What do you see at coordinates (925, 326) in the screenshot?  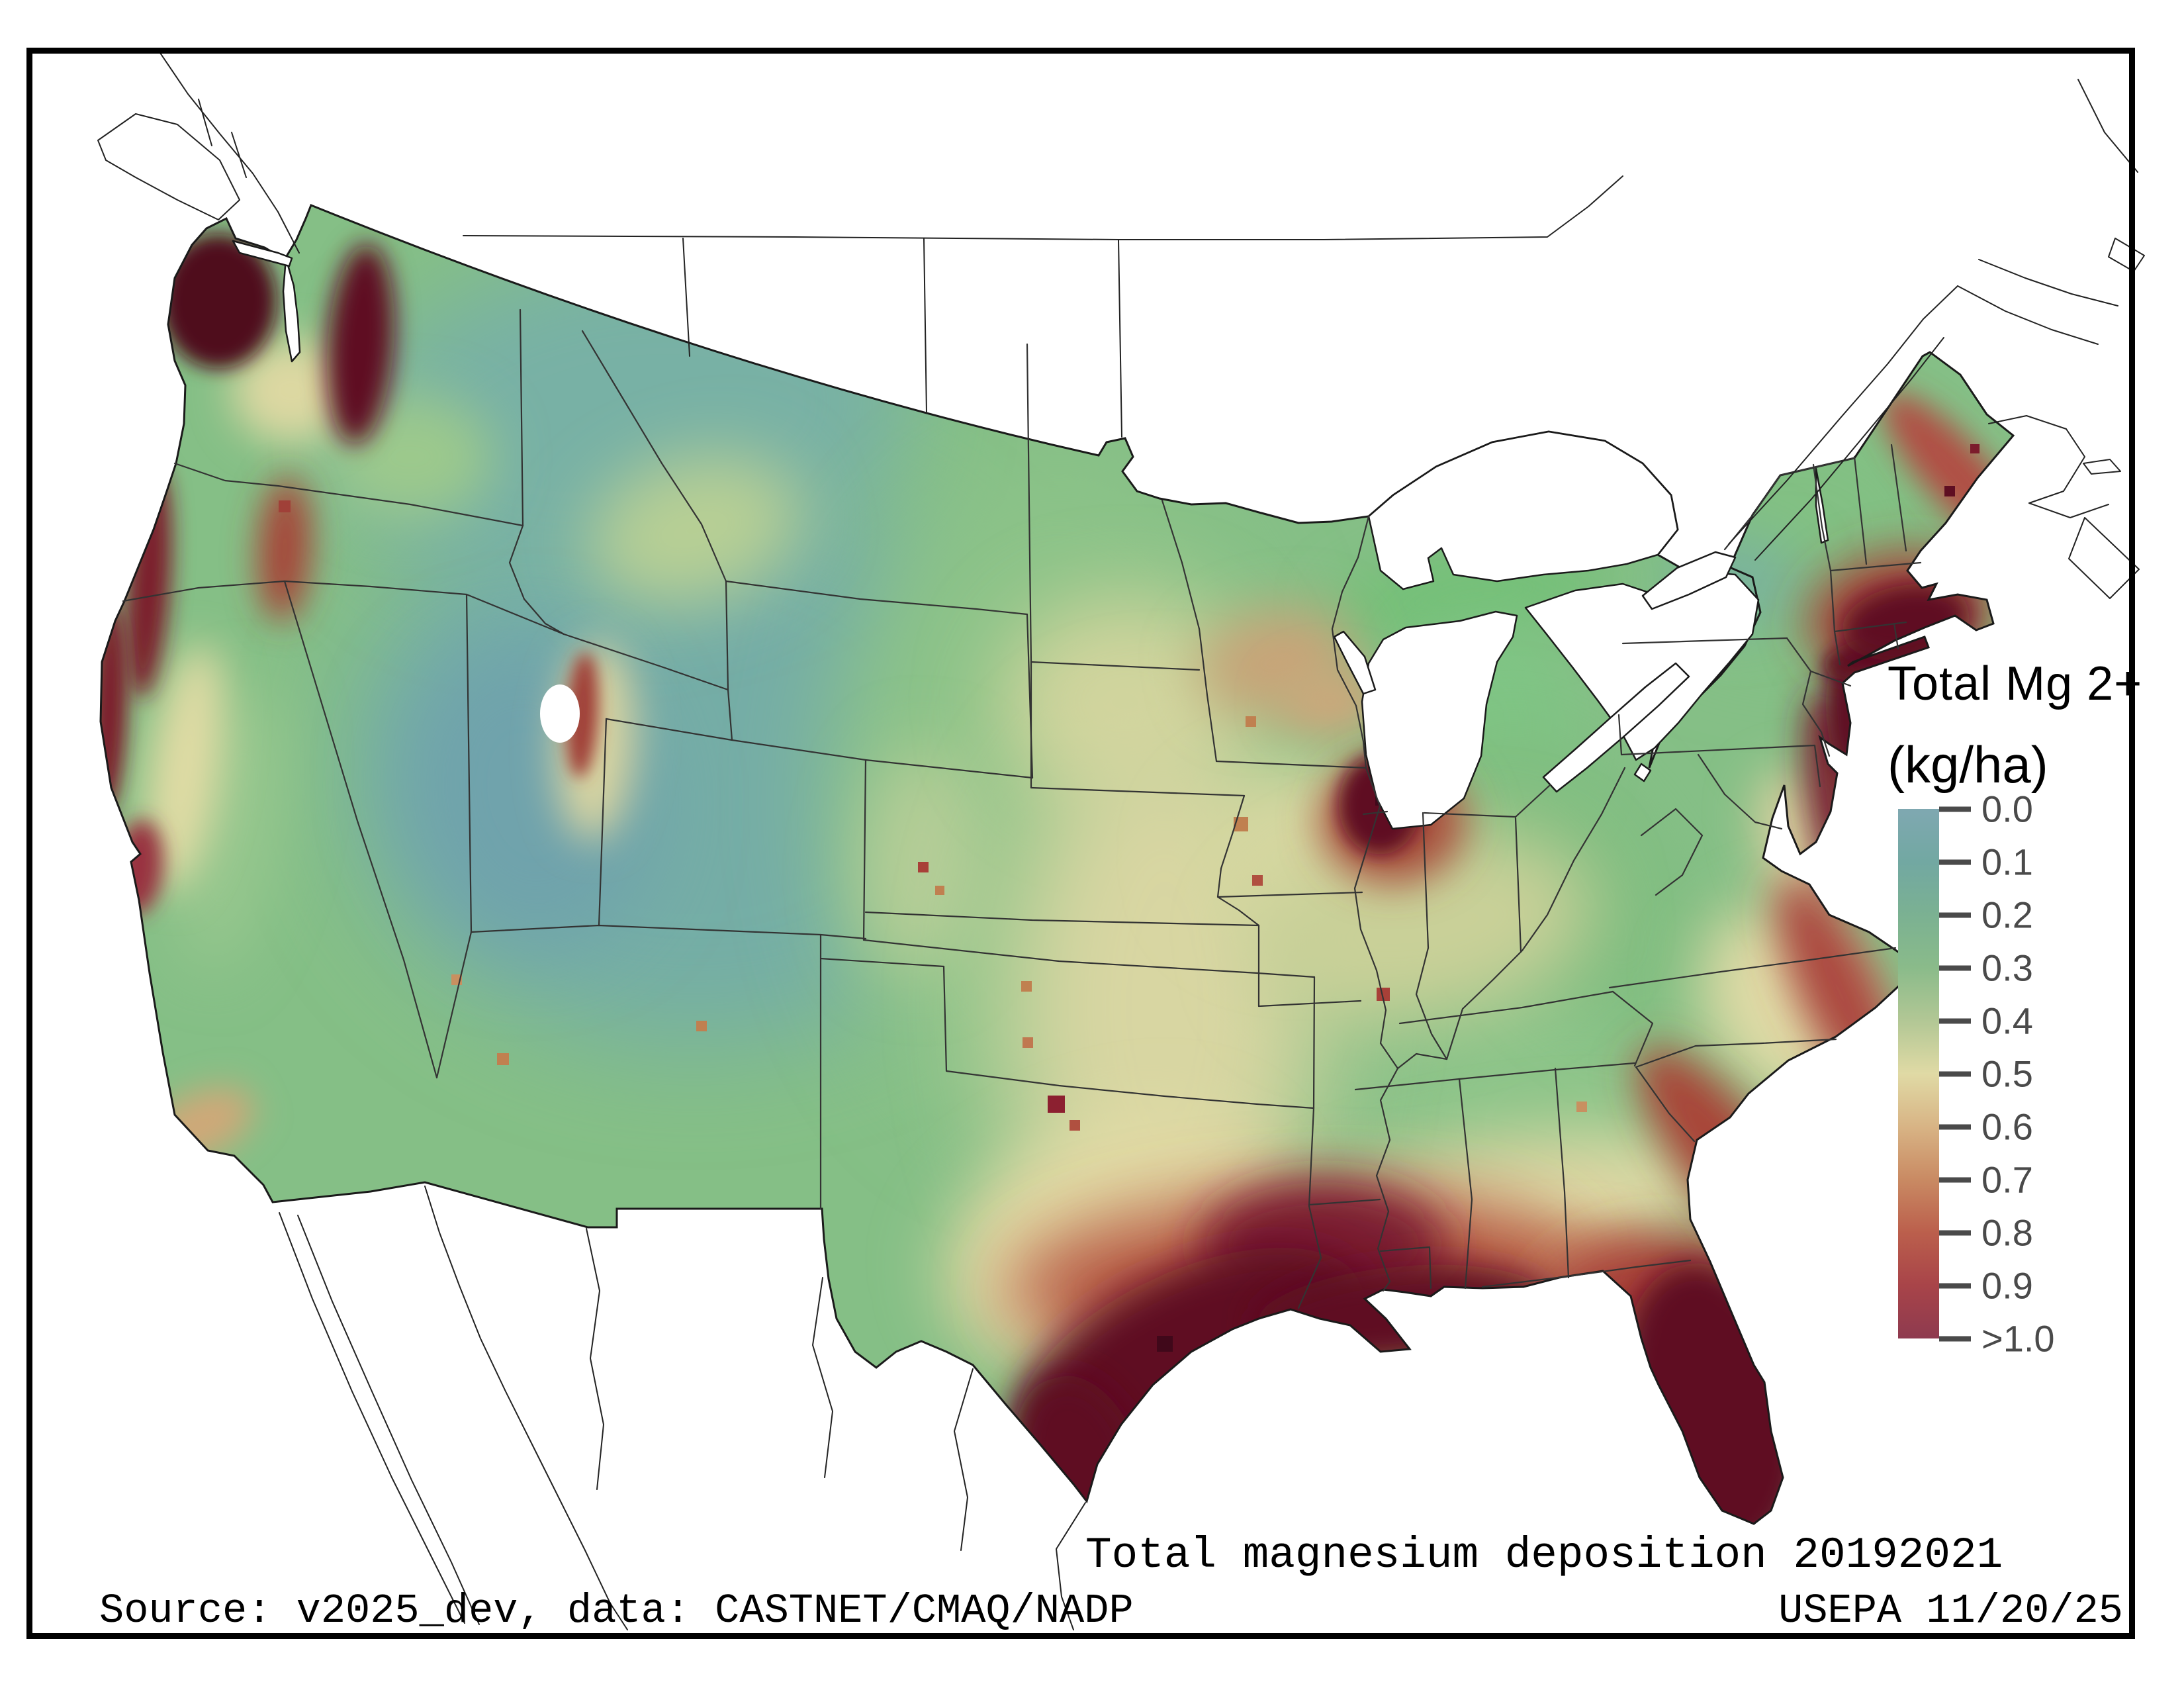 I see `province-line-sk-mb` at bounding box center [925, 326].